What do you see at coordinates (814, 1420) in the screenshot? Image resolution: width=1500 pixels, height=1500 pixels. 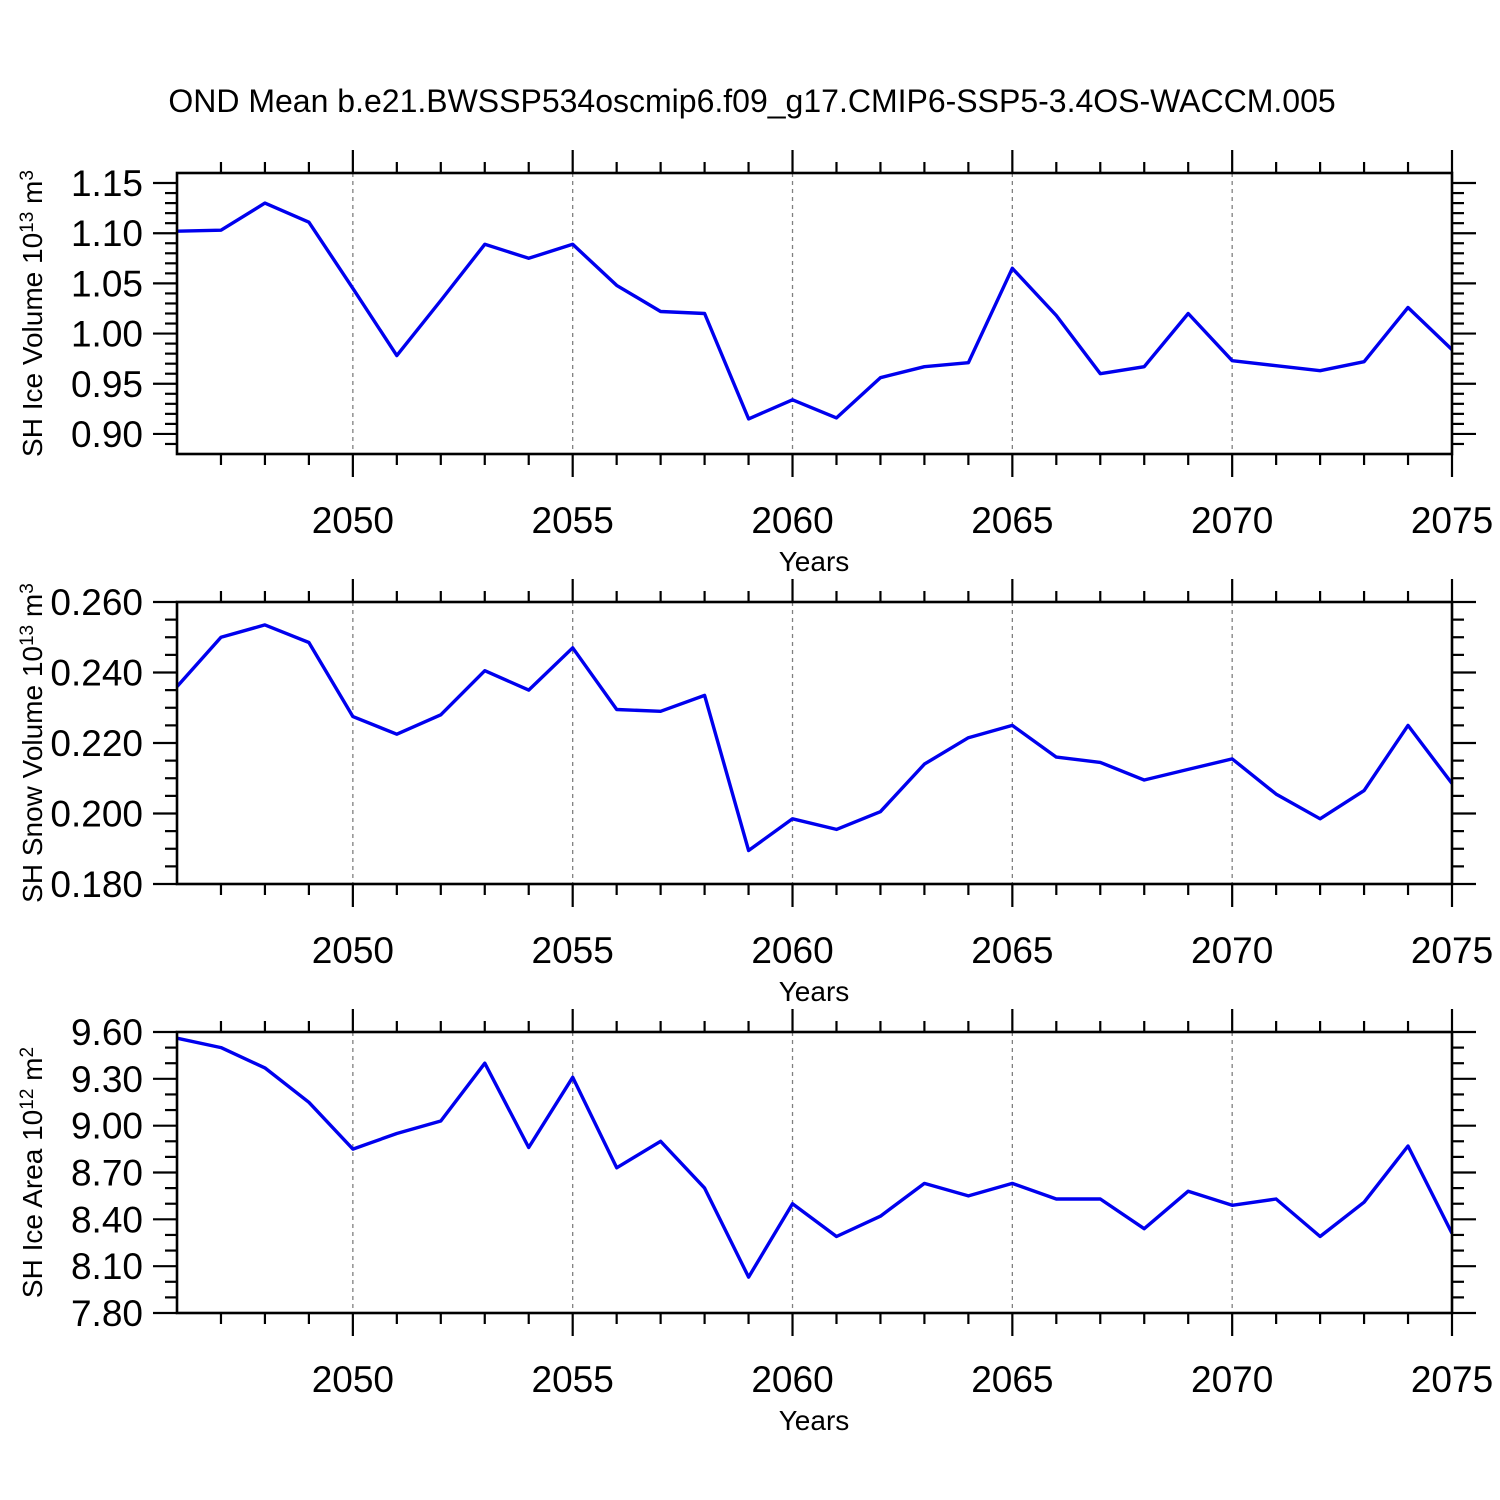 I see `x-axis-label-panel3: Years` at bounding box center [814, 1420].